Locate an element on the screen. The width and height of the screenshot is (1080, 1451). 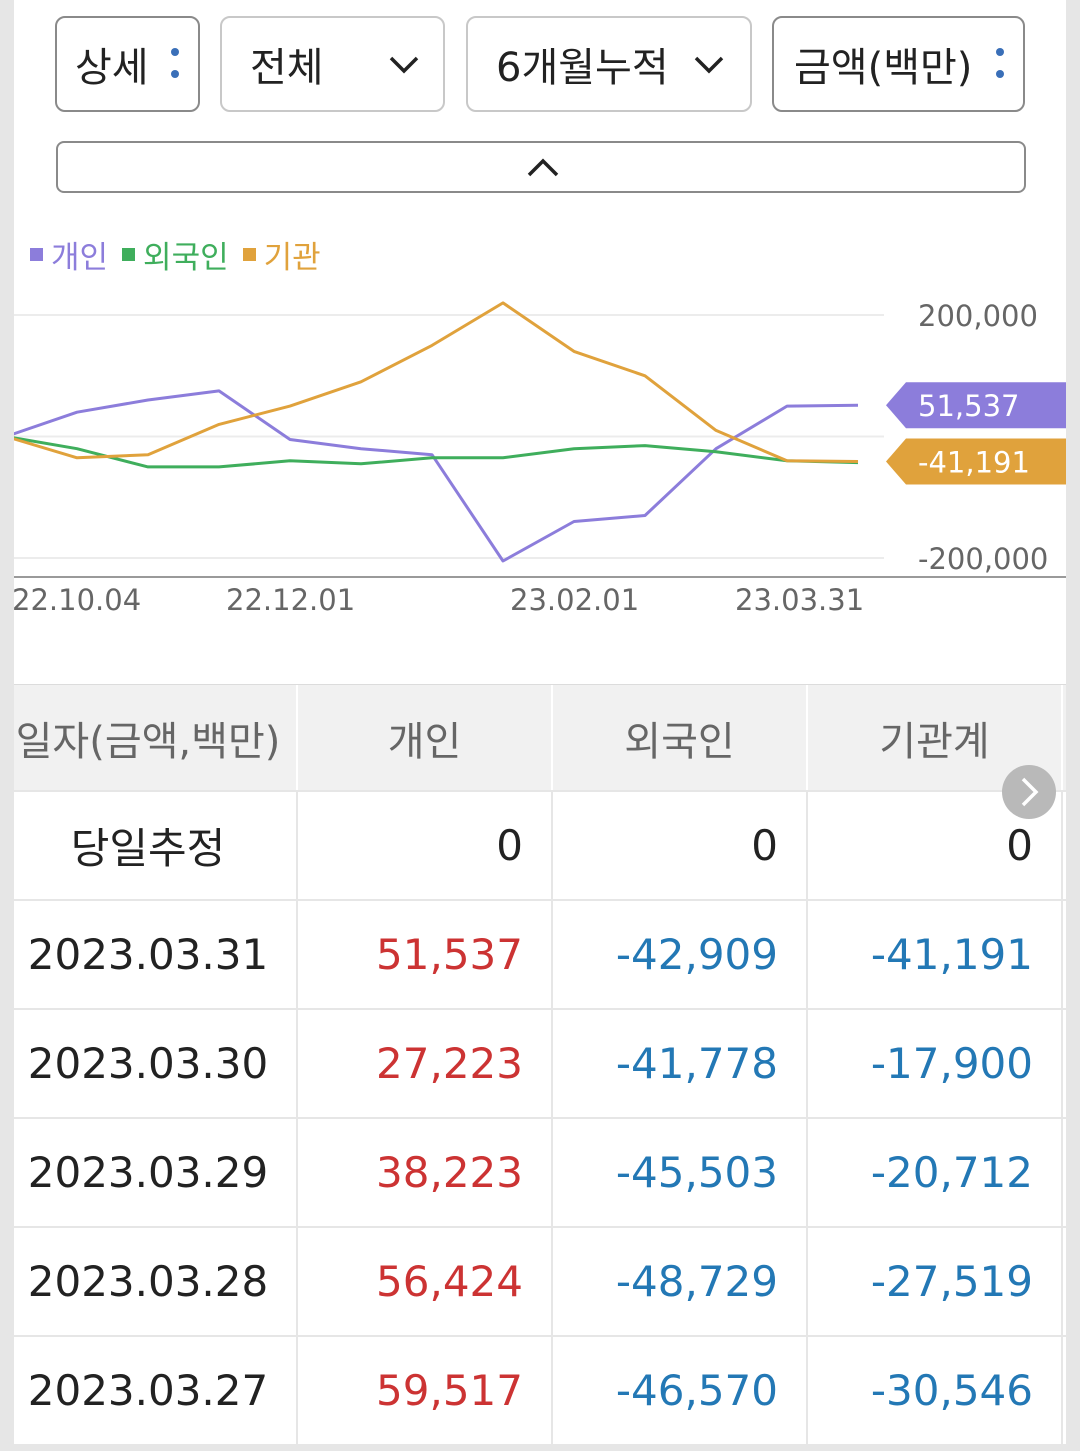
scope-dropdown: 전체 is located at coordinates (332, 64).